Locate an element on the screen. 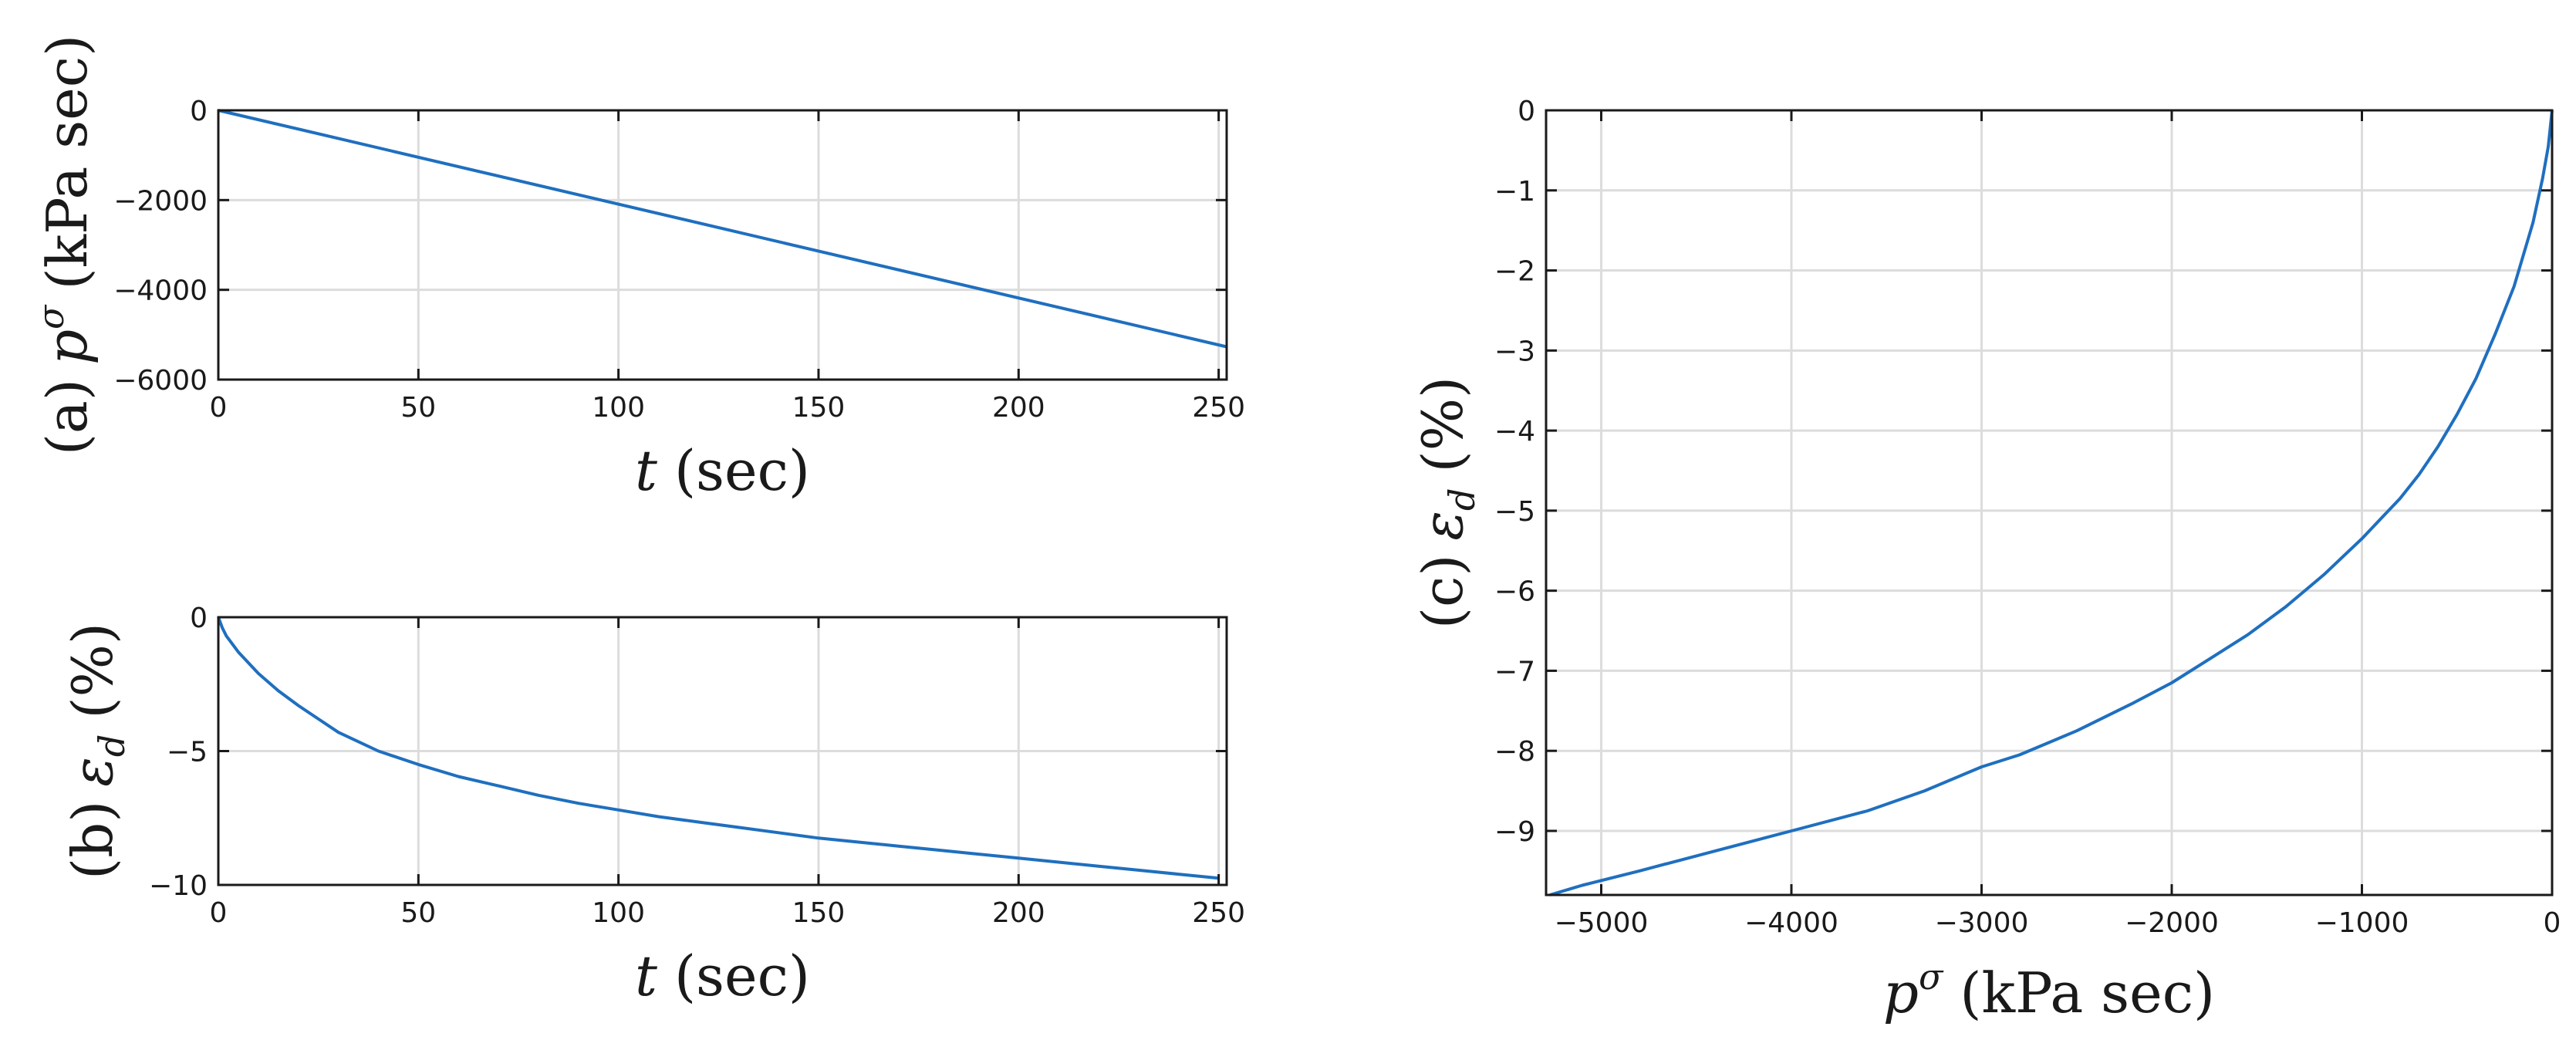 This screenshot has height=1040, width=2576. panel-b-x-axis-unit: (sec) is located at coordinates (742, 976).